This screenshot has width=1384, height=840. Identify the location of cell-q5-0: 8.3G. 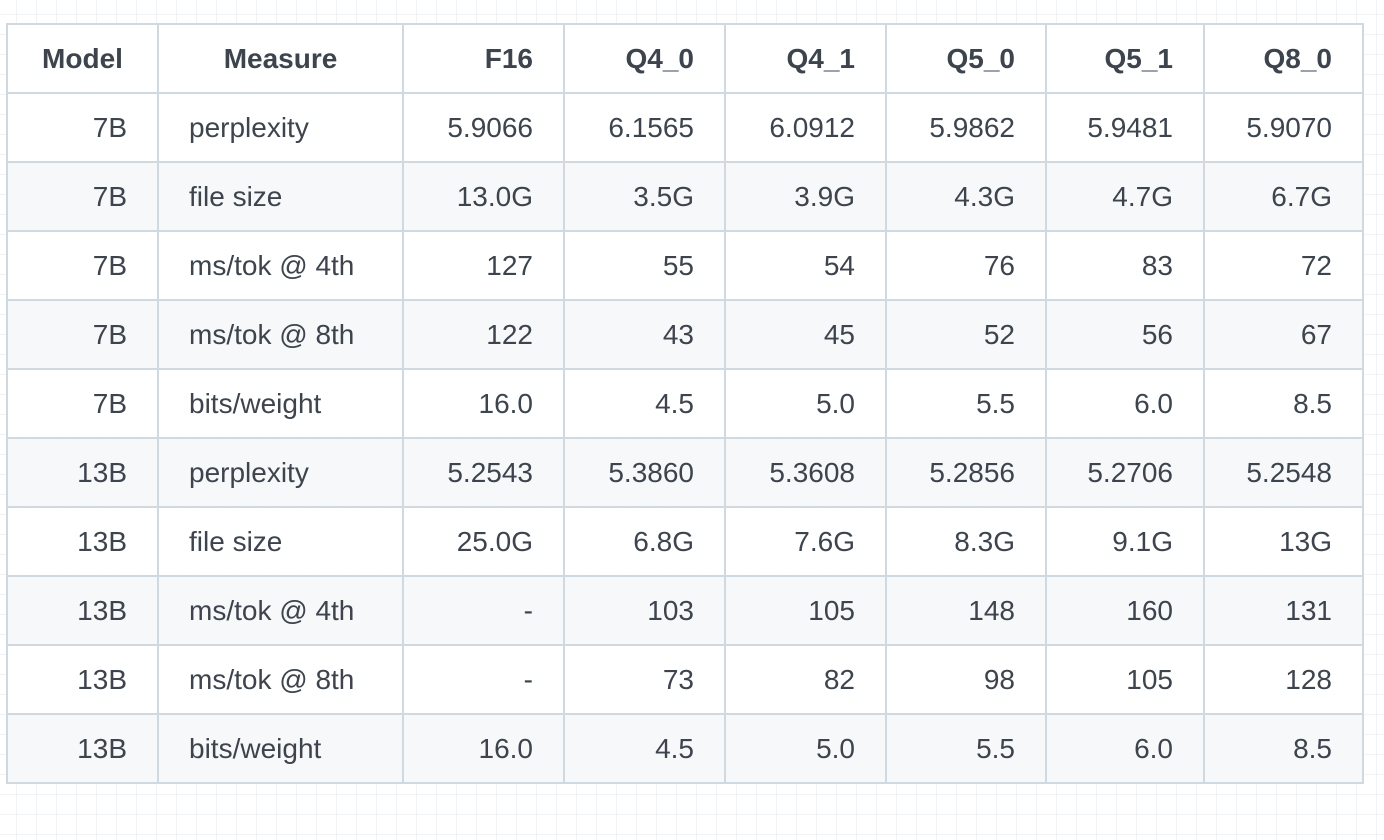
(966, 541).